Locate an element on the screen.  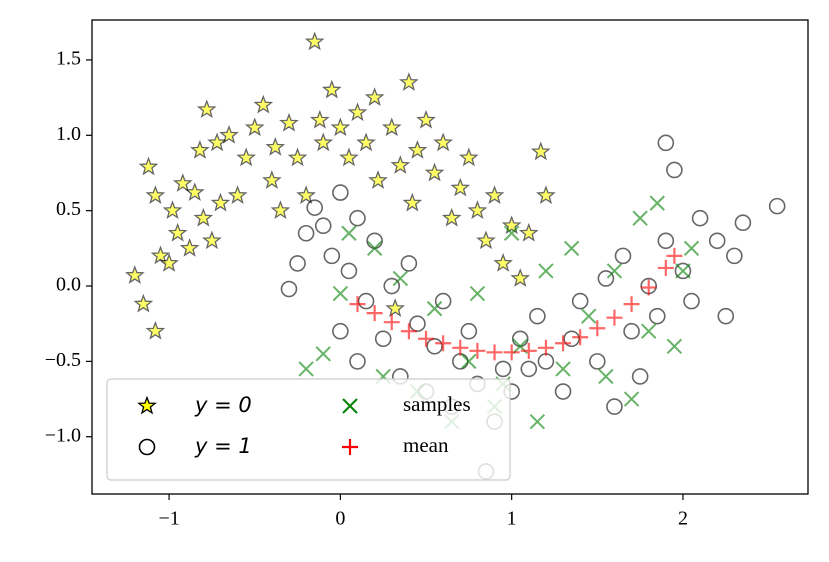
legend-label: y = 1 is located at coordinates (223, 446).